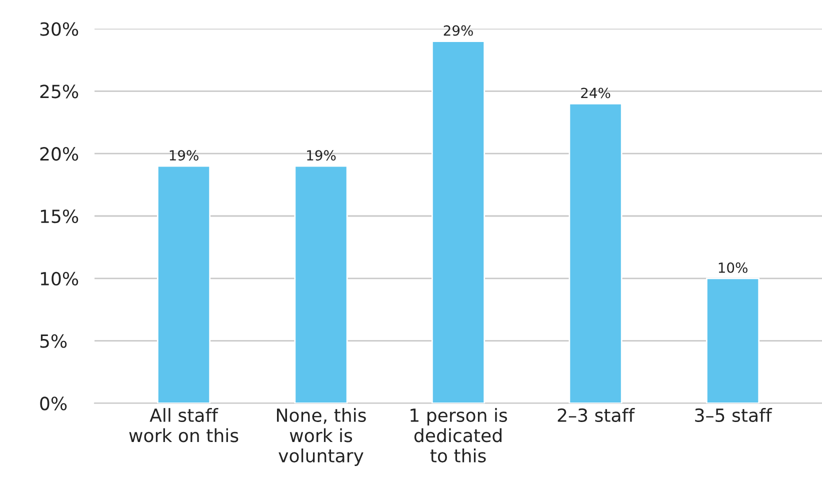  I want to click on x-tick-label: 1 person is dedicated to this, so click(459, 435).